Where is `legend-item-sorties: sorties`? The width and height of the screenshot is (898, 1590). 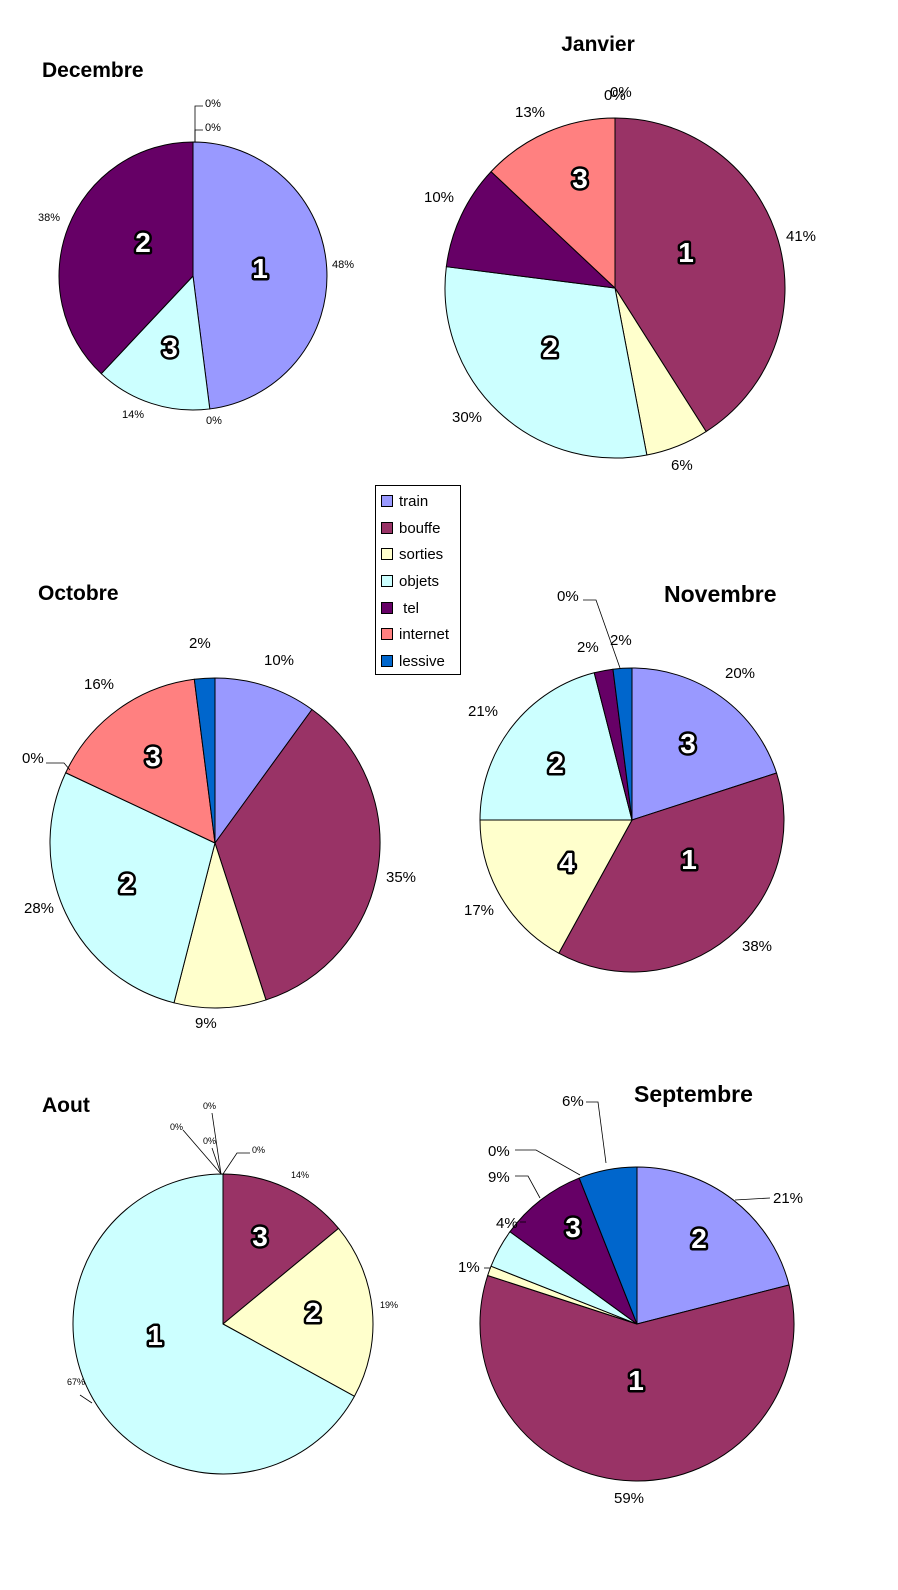
legend-item-sorties: sorties is located at coordinates (423, 554).